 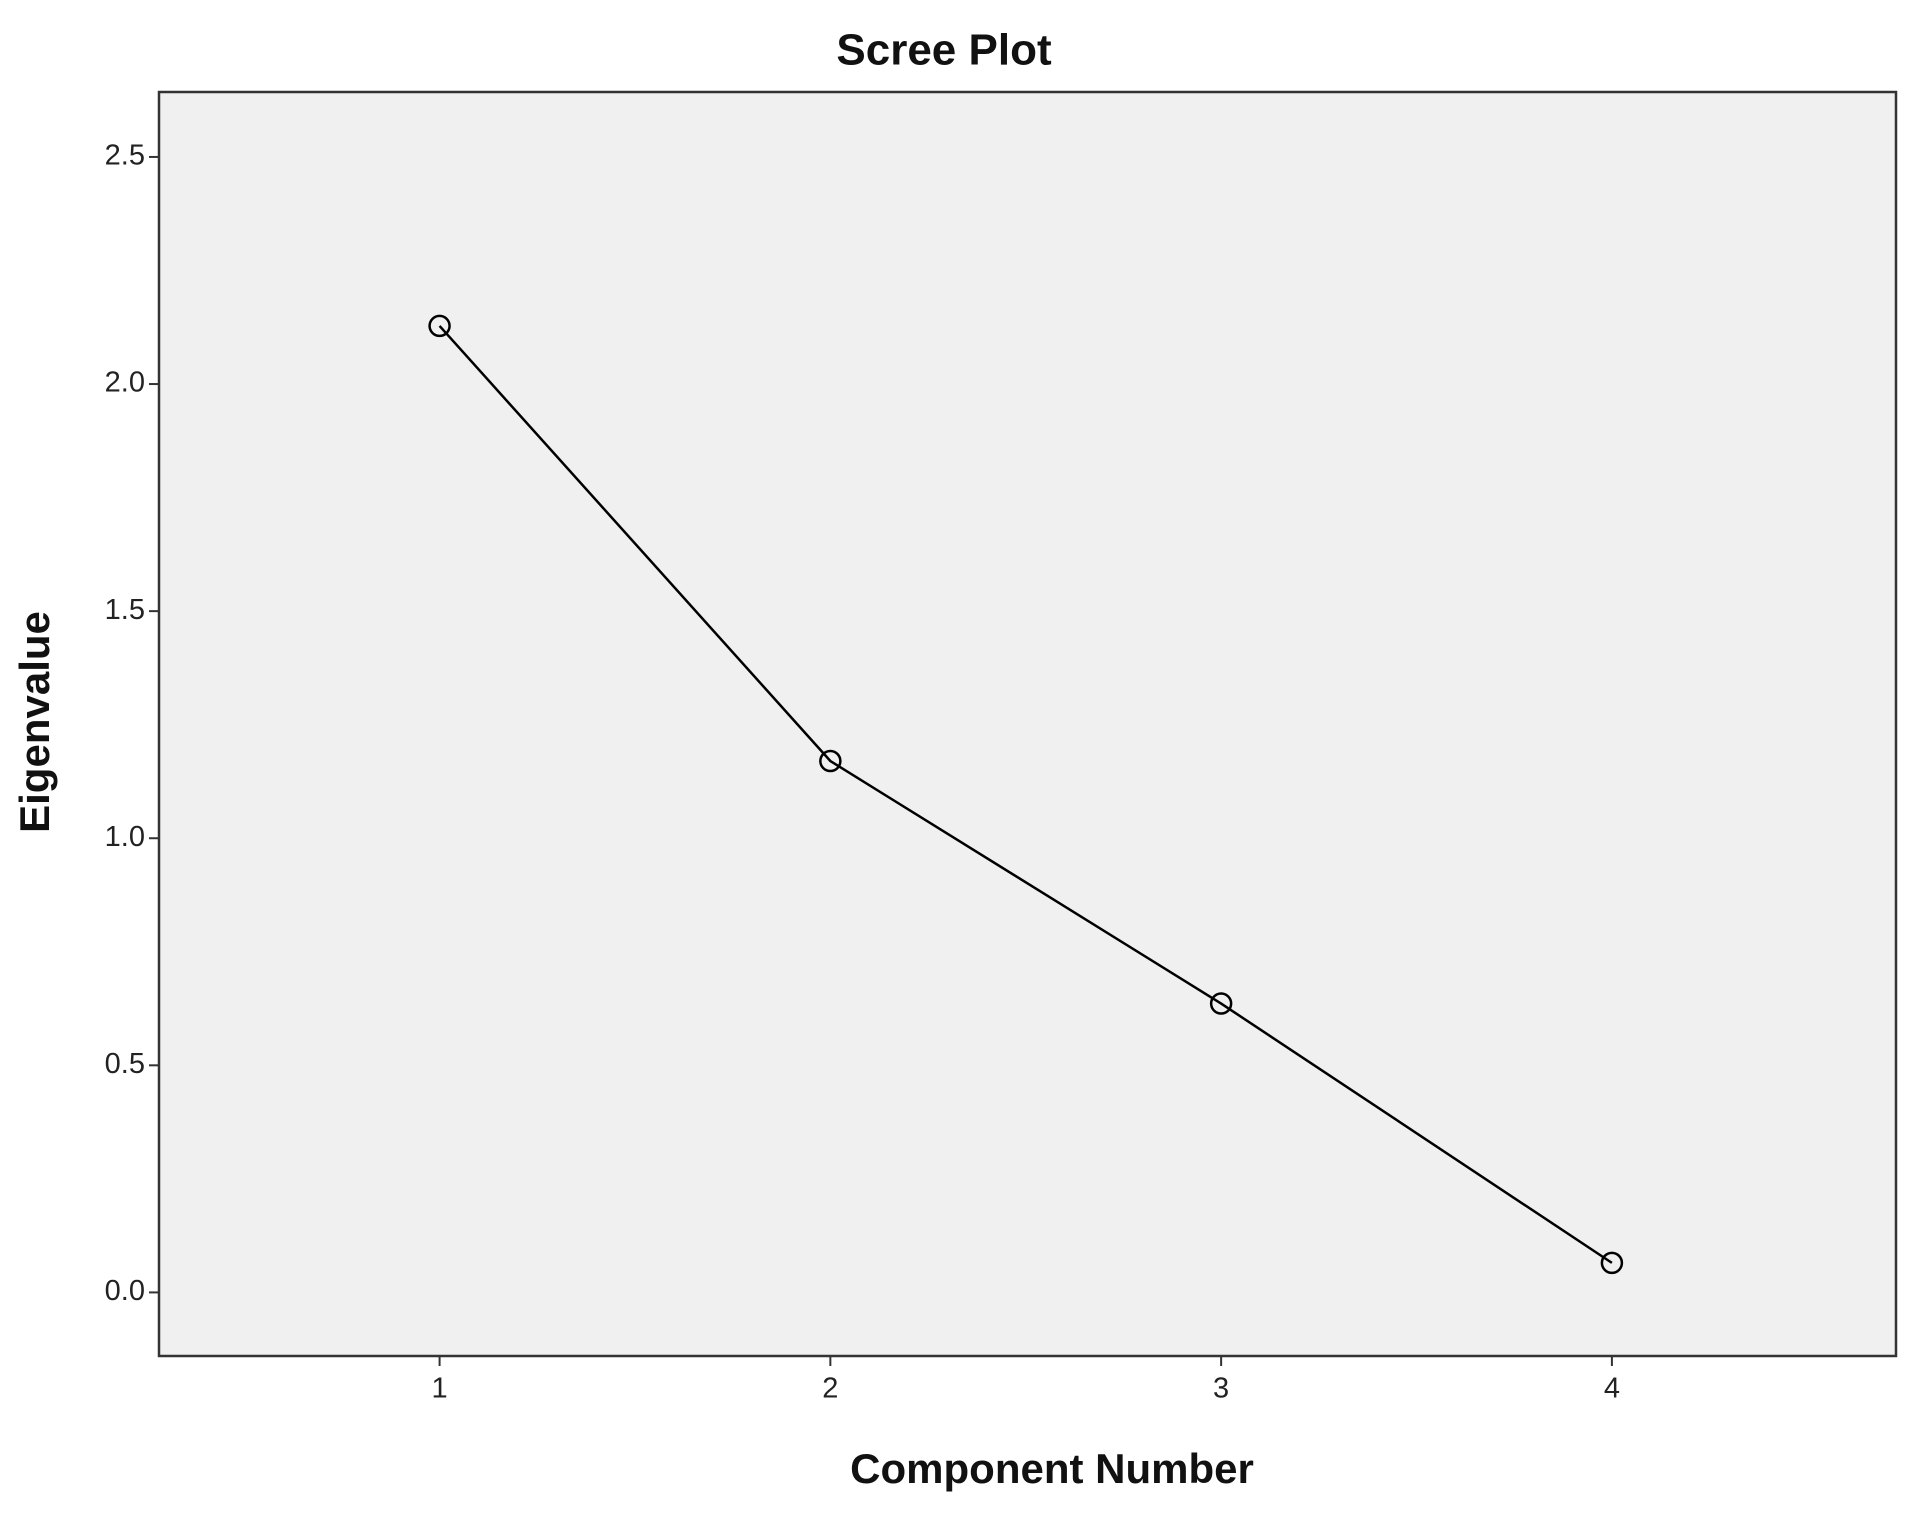 I want to click on x-tick-label: 1, so click(x=440, y=1389).